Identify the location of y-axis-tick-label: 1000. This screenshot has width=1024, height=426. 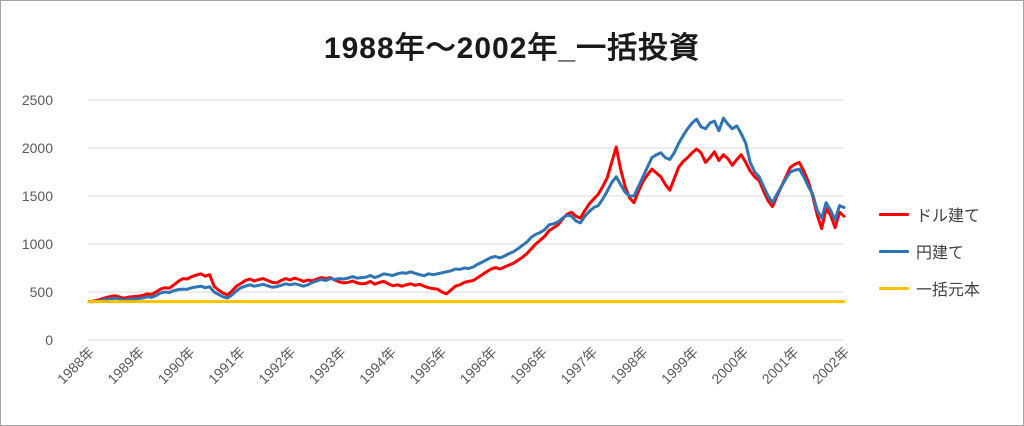
(37, 244).